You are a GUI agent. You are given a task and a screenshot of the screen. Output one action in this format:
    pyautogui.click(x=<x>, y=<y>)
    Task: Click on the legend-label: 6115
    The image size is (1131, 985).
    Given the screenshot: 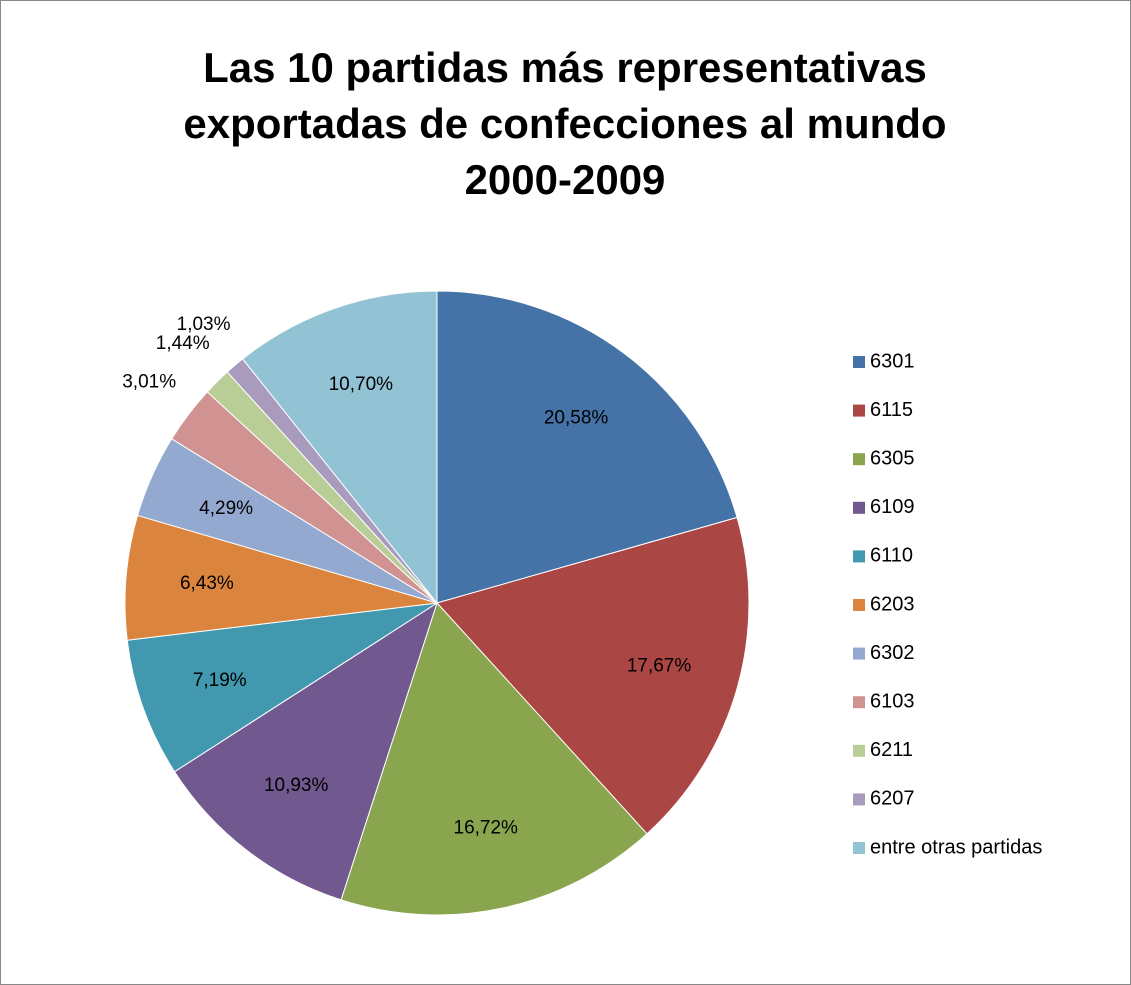 What is the action you would take?
    pyautogui.click(x=891, y=410)
    